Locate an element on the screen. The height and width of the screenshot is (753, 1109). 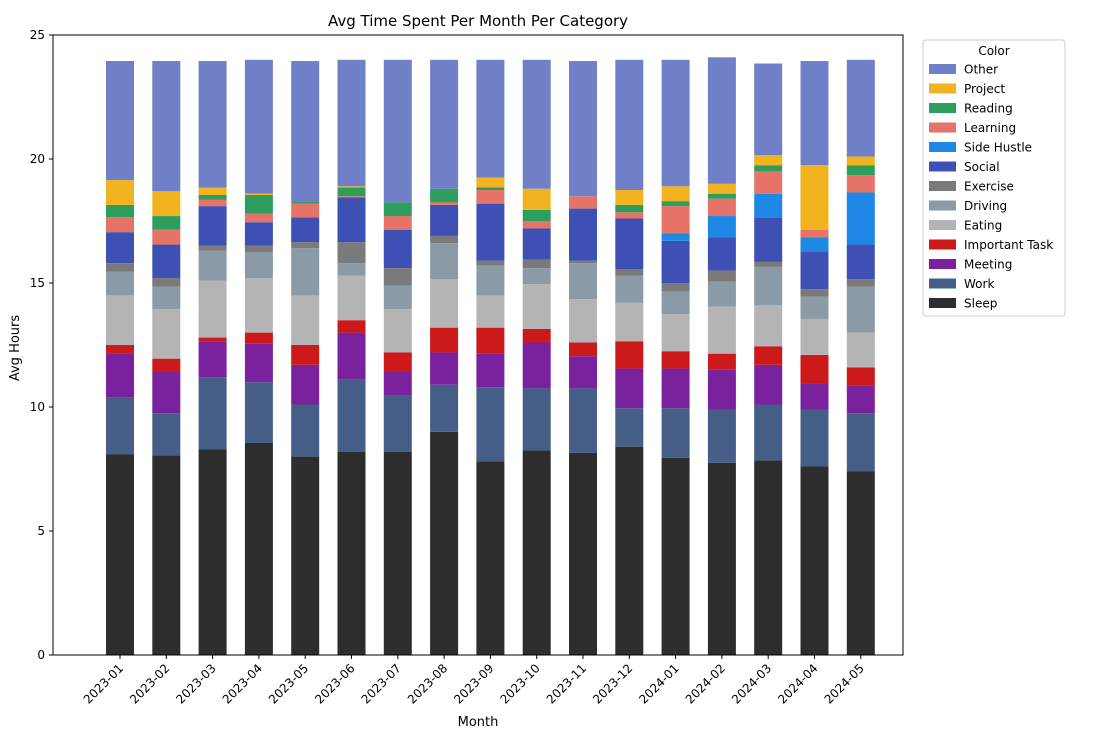
legend-label-driving: Driving is located at coordinates (985, 206).